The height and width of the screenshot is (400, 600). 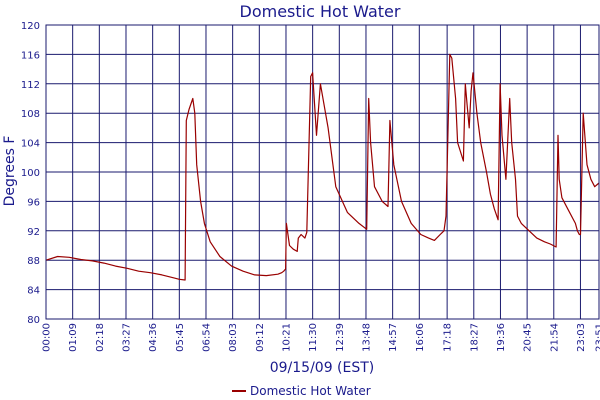 I want to click on y-axis-label: Degrees F, so click(x=10, y=171).